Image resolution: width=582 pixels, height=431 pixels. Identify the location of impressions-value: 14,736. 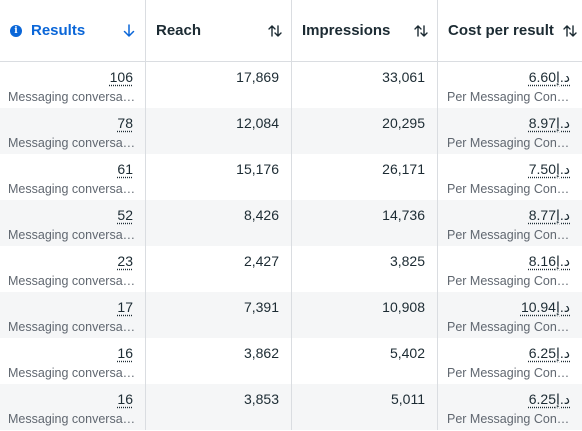
(403, 215).